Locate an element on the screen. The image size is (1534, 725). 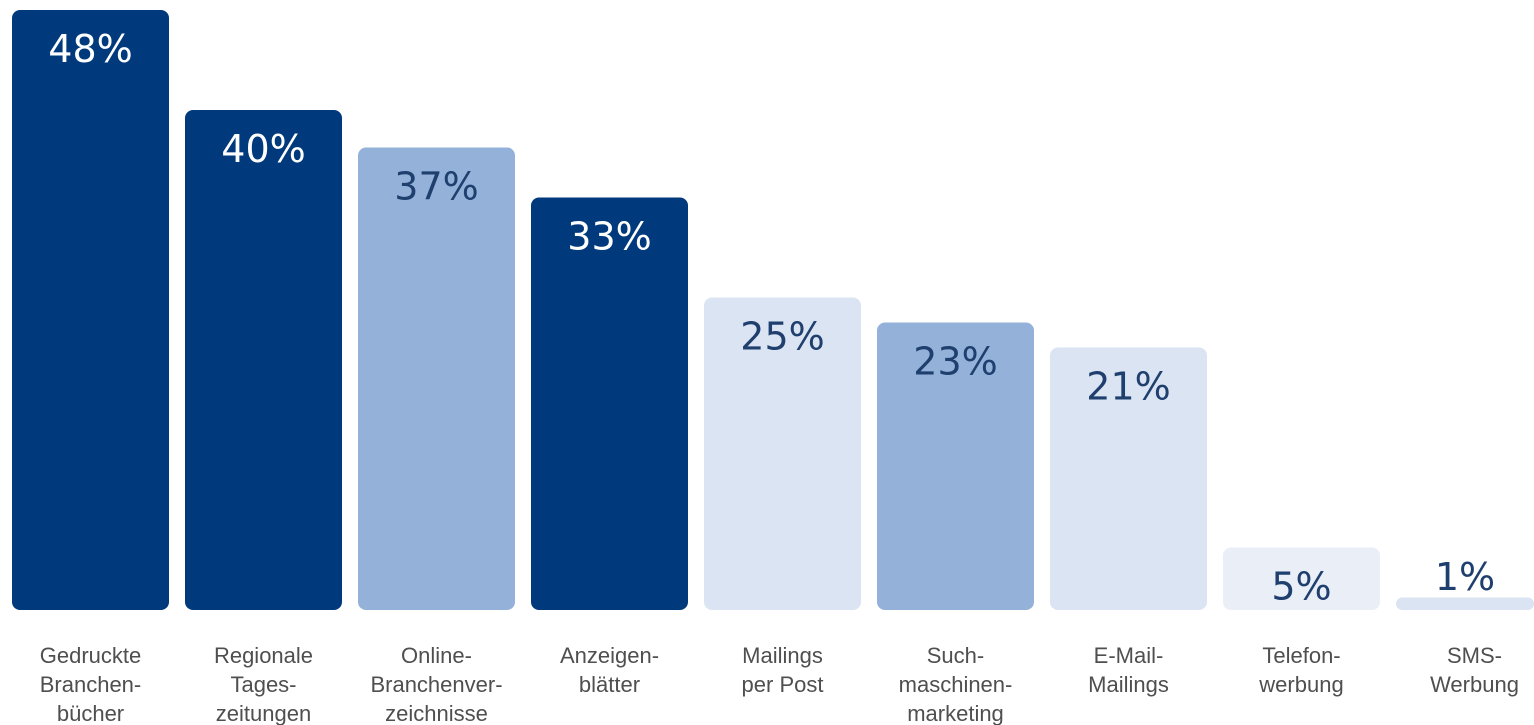
category-label-1: Gedruckte Branchen-bücher is located at coordinates (91, 684).